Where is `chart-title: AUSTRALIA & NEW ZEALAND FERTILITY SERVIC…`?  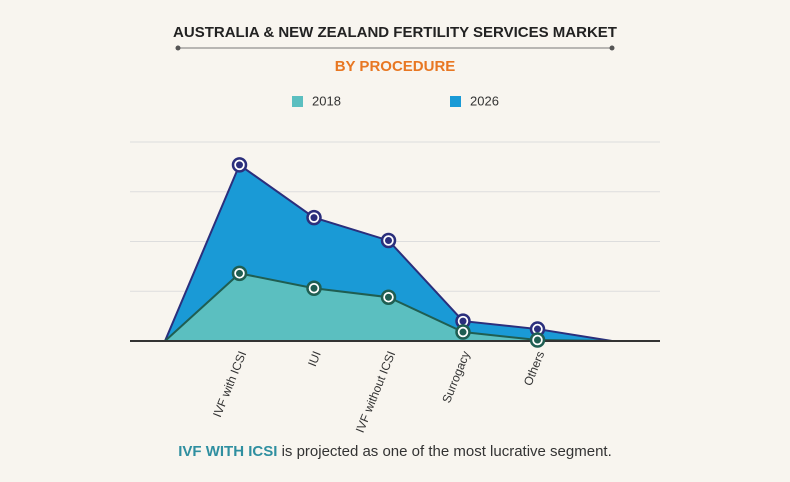
chart-title: AUSTRALIA & NEW ZEALAND FERTILITY SERVIC… is located at coordinates (395, 32).